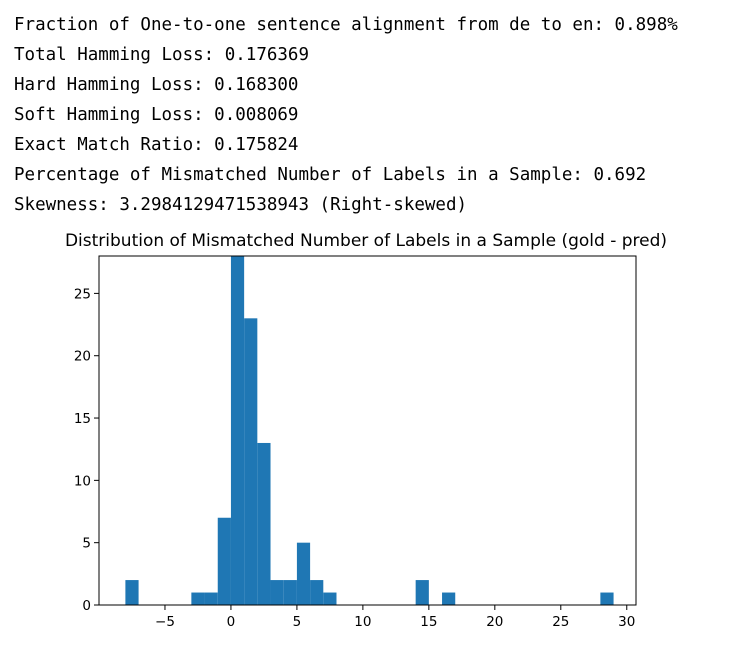  Describe the element at coordinates (165, 622) in the screenshot. I see `x-tick-label: −5` at that location.